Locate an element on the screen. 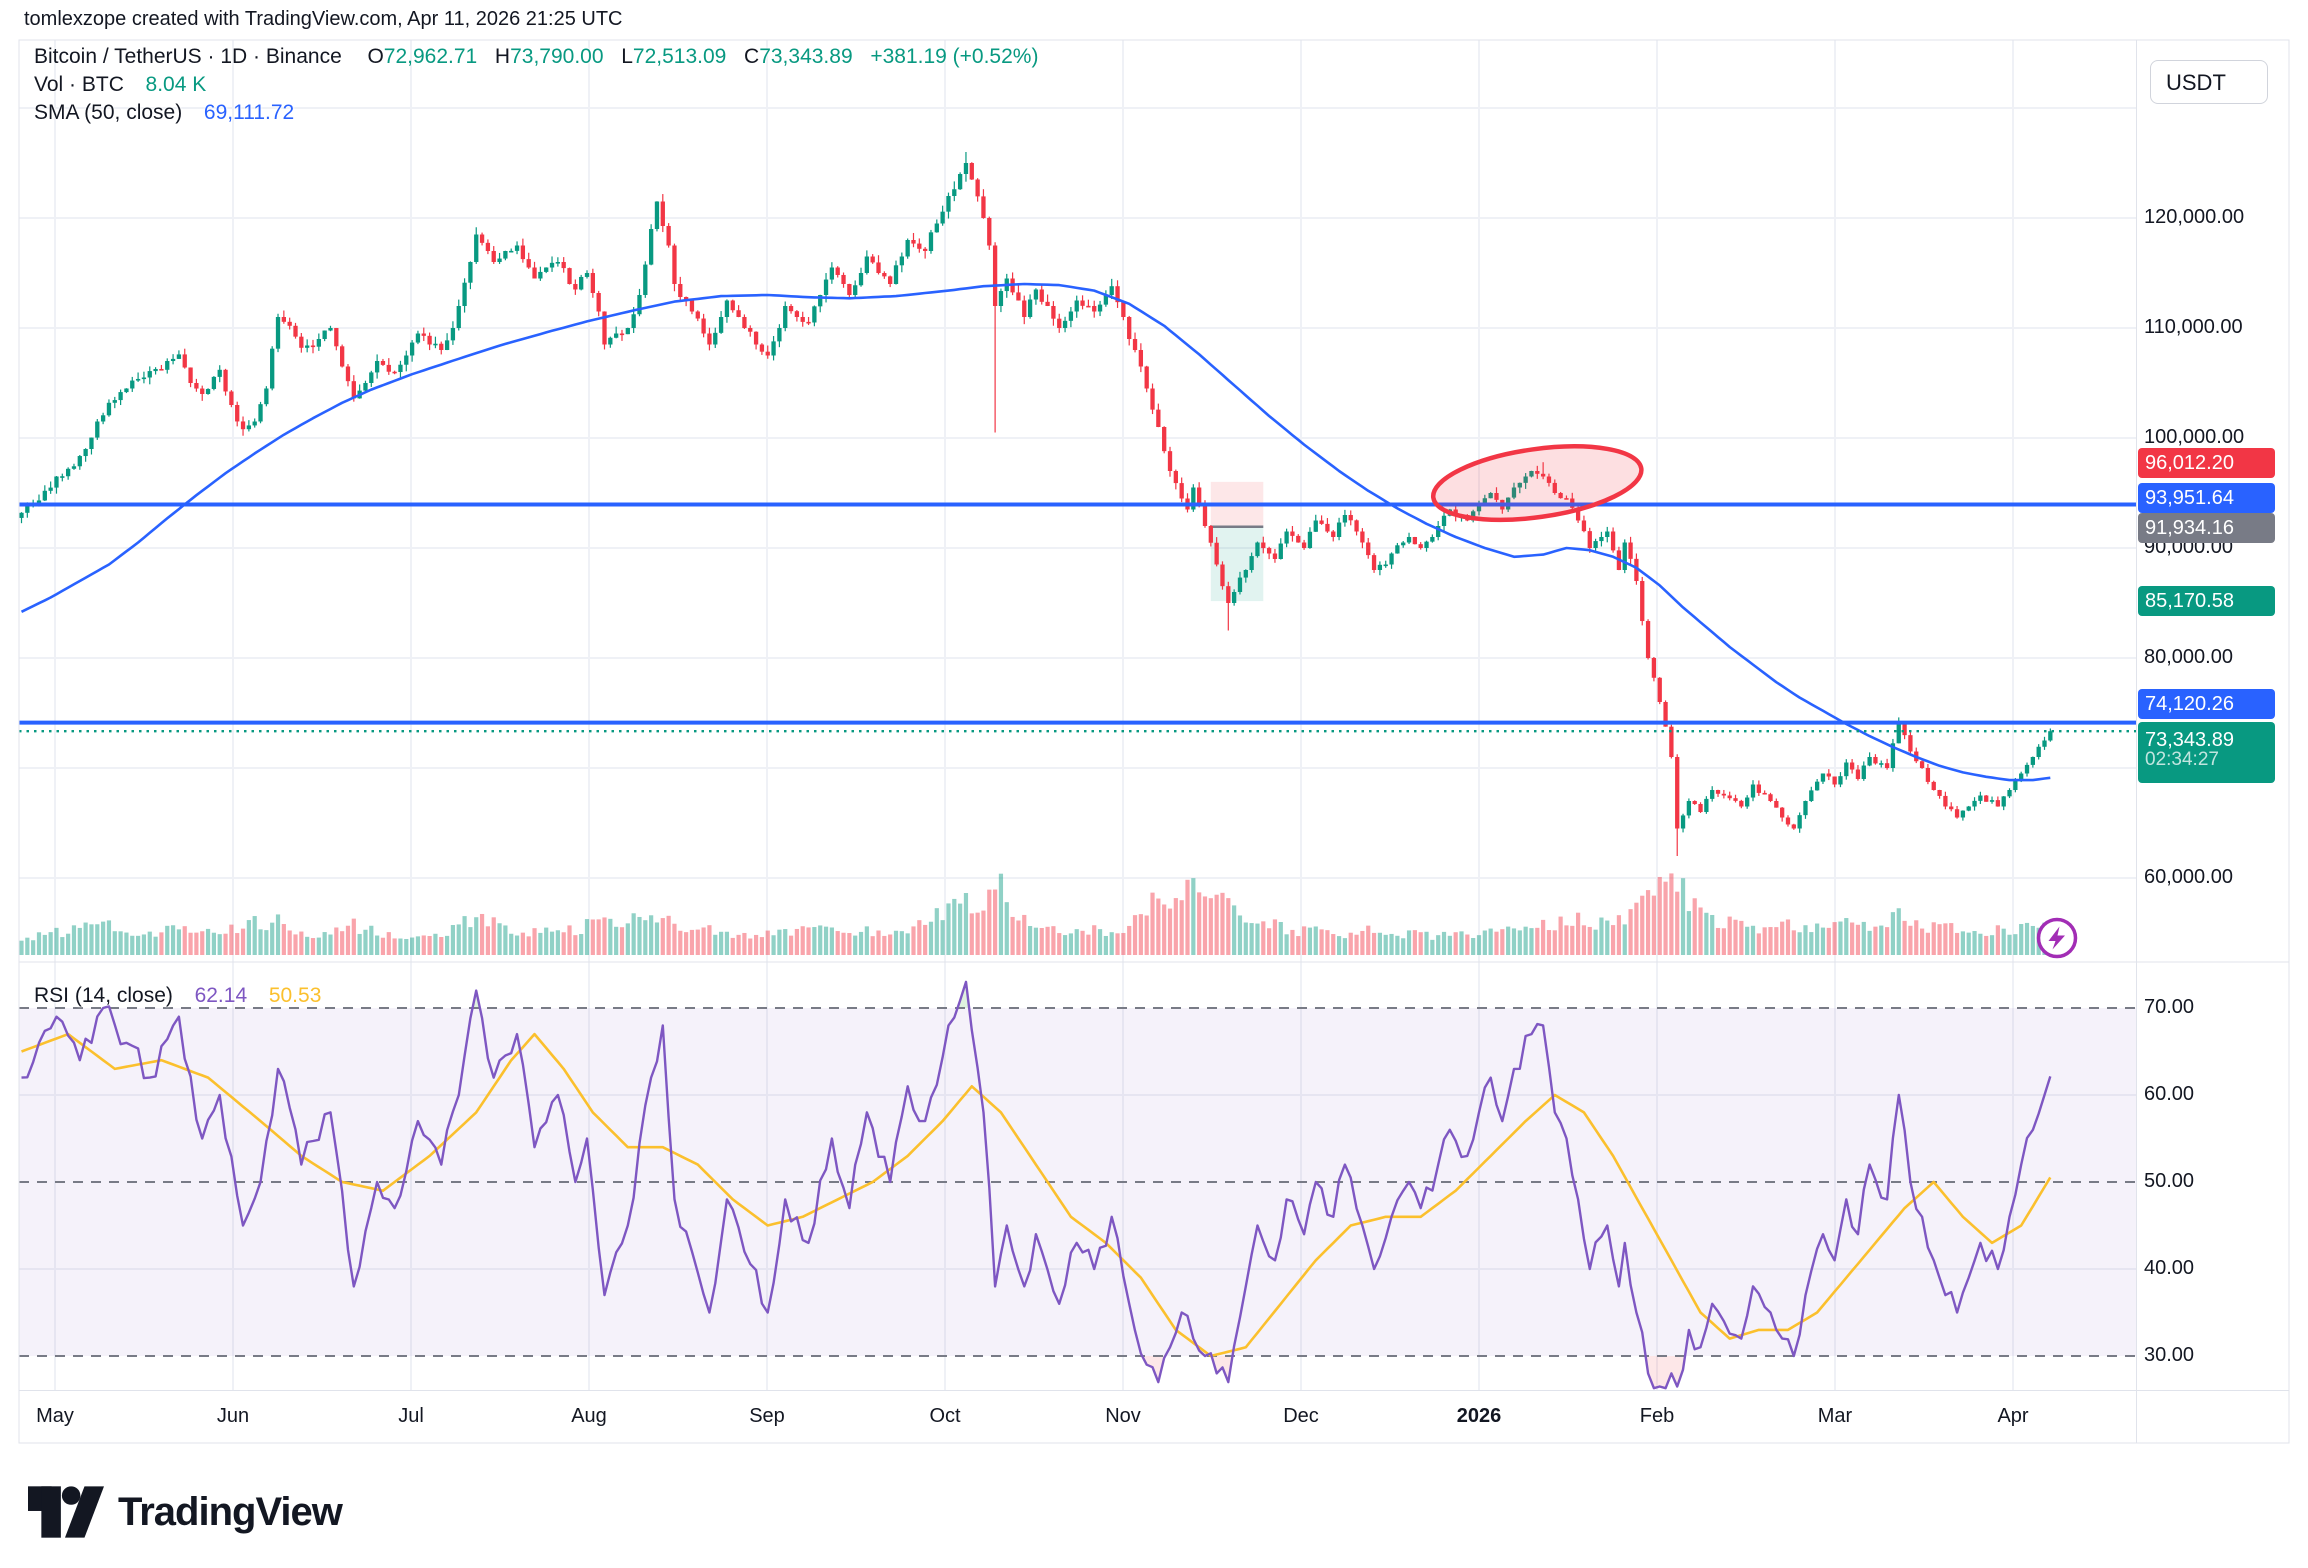 This screenshot has height=1568, width=2308. time-tick-label: Nov is located at coordinates (1123, 1416).